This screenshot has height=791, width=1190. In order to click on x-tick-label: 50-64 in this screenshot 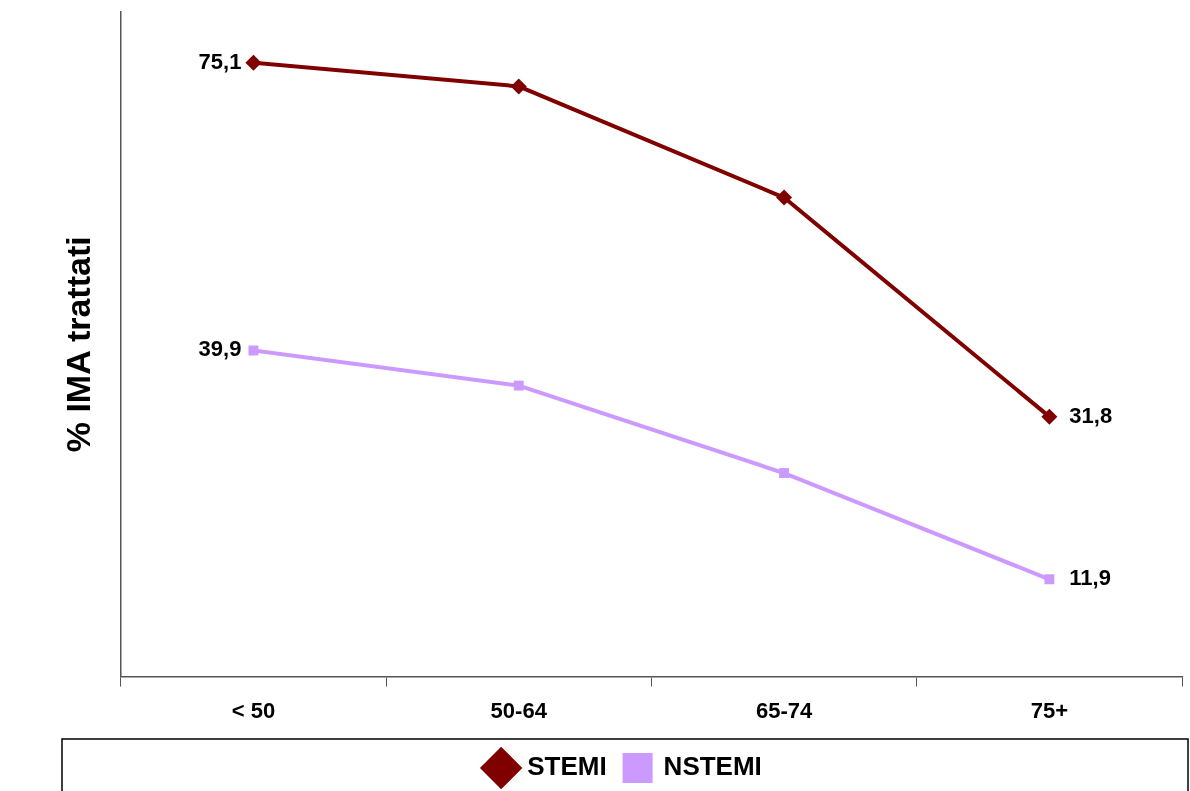, I will do `click(519, 710)`.